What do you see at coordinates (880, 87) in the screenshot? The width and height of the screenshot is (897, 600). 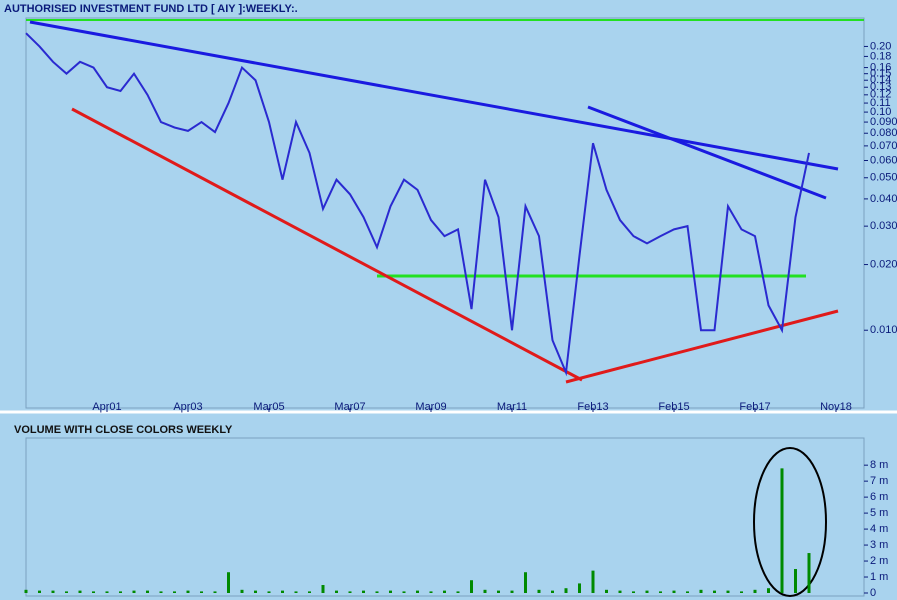 I see `y-tick-label: 0.13` at bounding box center [880, 87].